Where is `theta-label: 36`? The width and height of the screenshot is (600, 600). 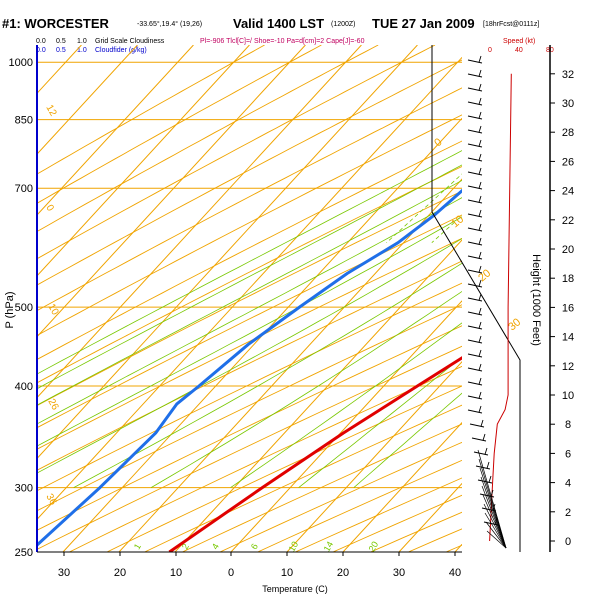
theta-label: 36 is located at coordinates (50, 500).